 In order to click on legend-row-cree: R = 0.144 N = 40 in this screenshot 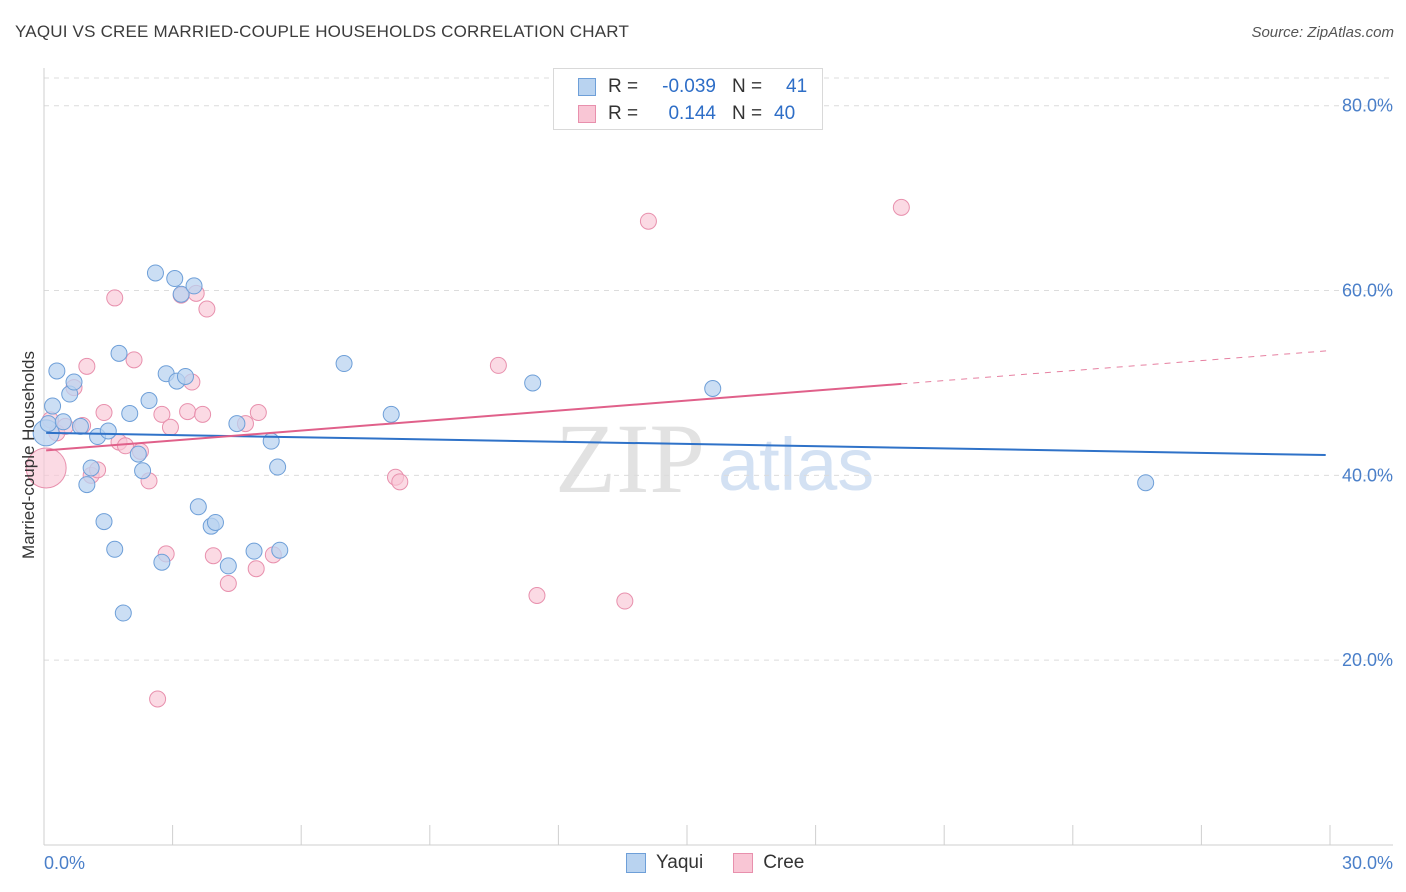, I will do `click(686, 114)`.